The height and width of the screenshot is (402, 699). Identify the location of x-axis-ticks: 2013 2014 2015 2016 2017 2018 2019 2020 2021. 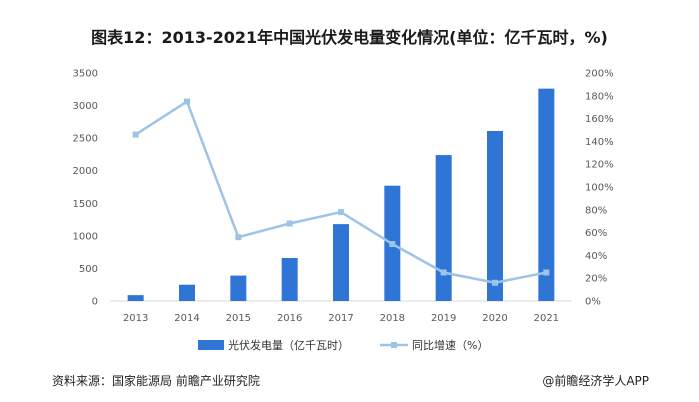
(341, 318).